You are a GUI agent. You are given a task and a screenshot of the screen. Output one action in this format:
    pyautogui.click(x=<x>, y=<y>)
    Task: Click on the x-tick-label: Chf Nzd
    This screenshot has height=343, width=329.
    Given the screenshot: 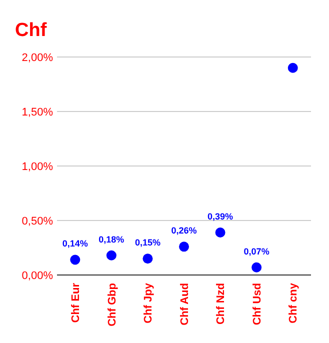 What is the action you would take?
    pyautogui.click(x=221, y=304)
    